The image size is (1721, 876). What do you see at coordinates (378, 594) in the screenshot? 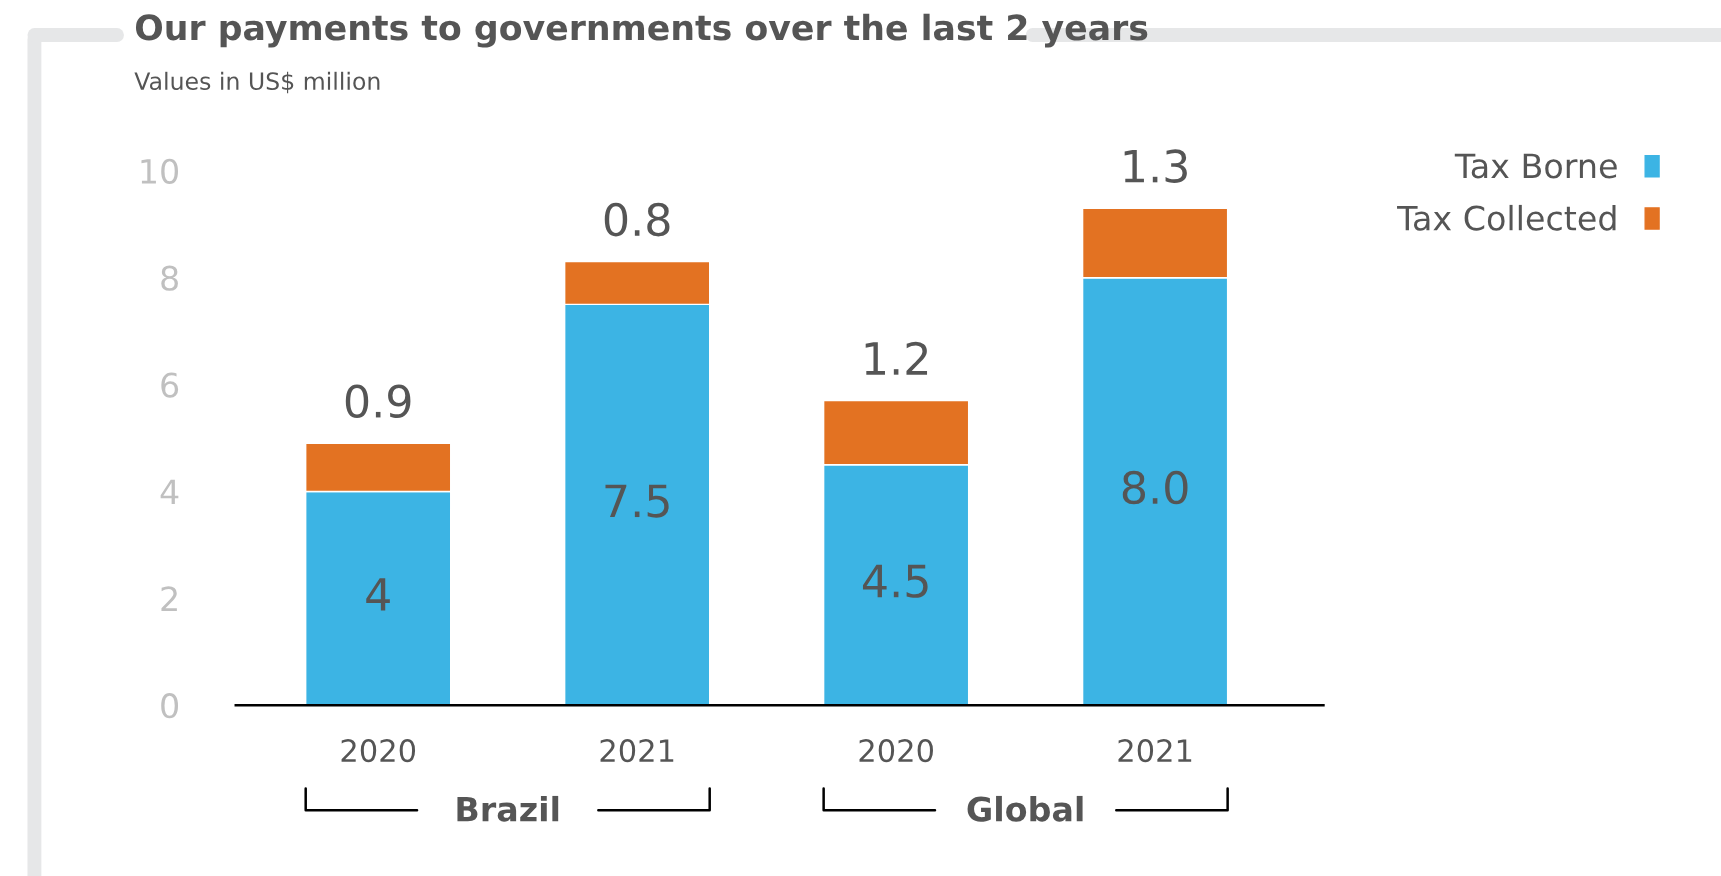
I see `data-label: 4` at bounding box center [378, 594].